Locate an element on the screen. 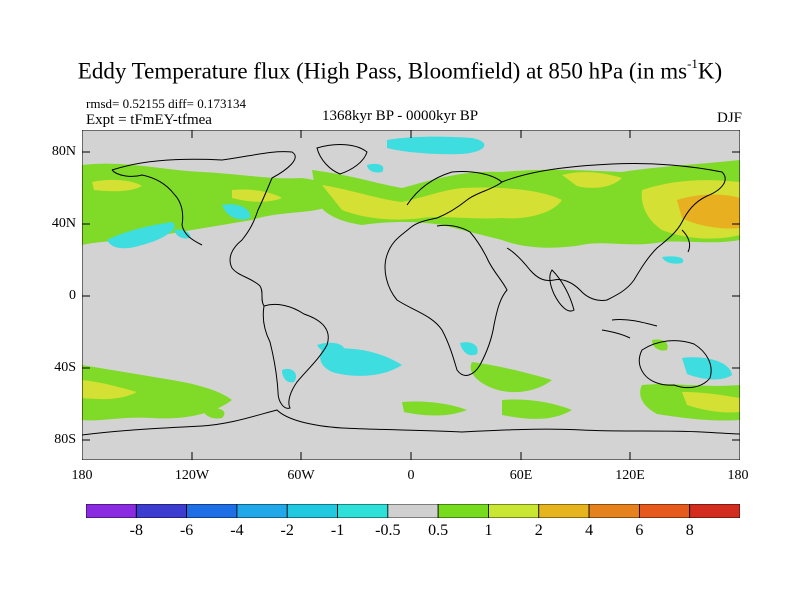 Image resolution: width=800 pixels, height=600 pixels. lon-label-0: 0 is located at coordinates (411, 475).